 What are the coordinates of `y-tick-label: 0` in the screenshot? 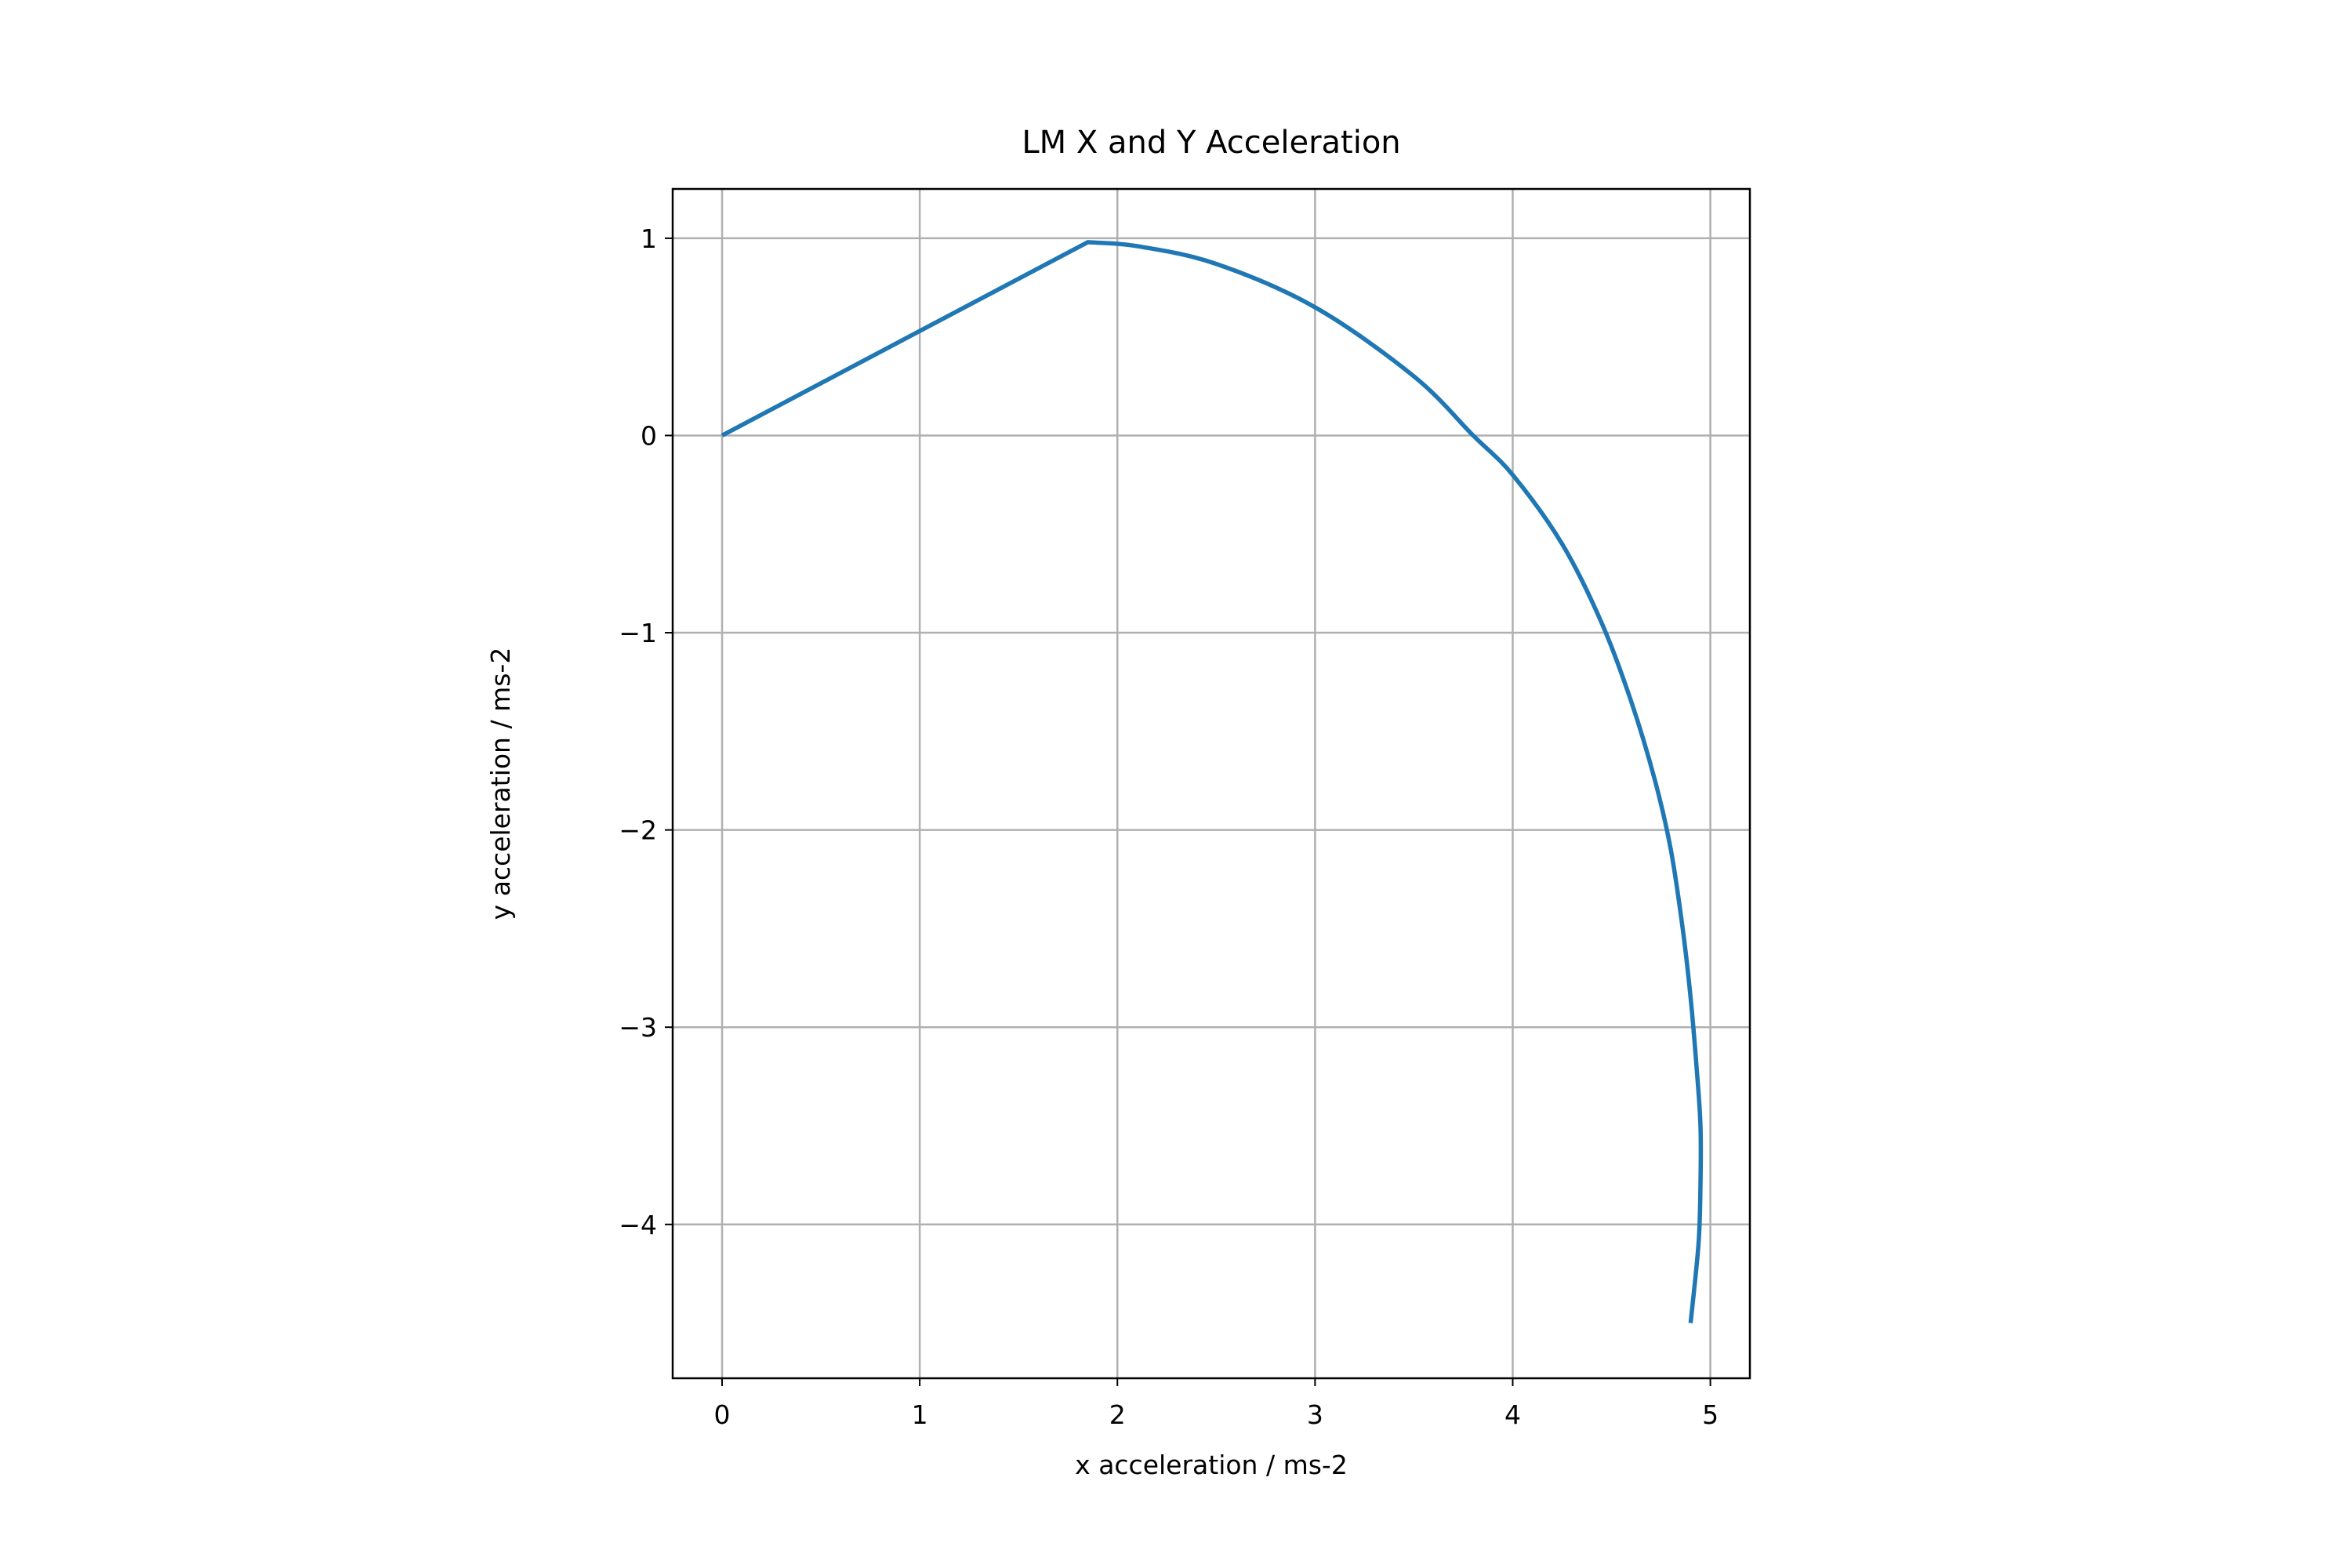 It's located at (649, 435).